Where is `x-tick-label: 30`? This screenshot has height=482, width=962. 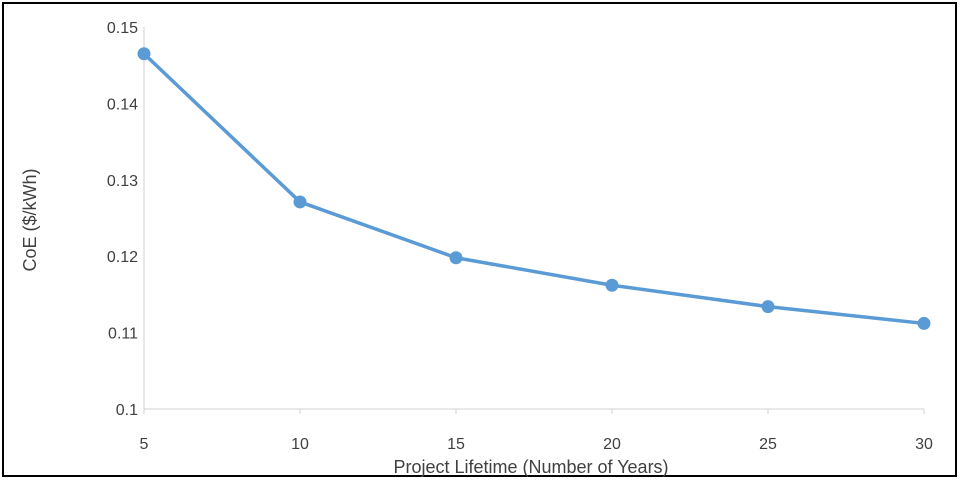 x-tick-label: 30 is located at coordinates (924, 444).